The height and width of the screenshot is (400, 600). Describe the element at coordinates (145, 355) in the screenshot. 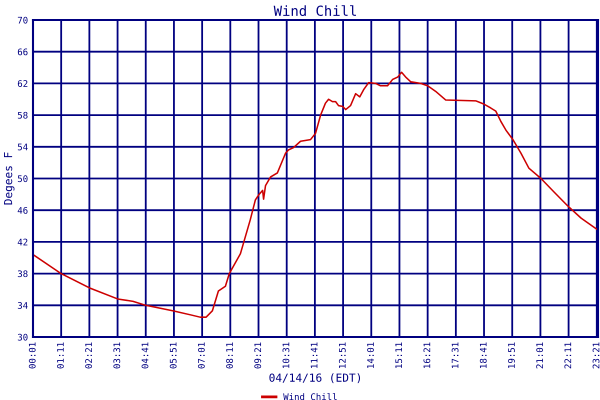

I see `x-tick-label: 04:41` at that location.